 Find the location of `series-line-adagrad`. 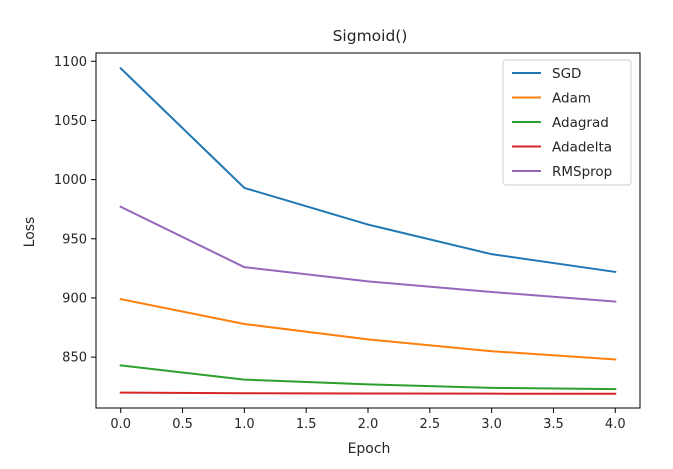

series-line-adagrad is located at coordinates (368, 377).